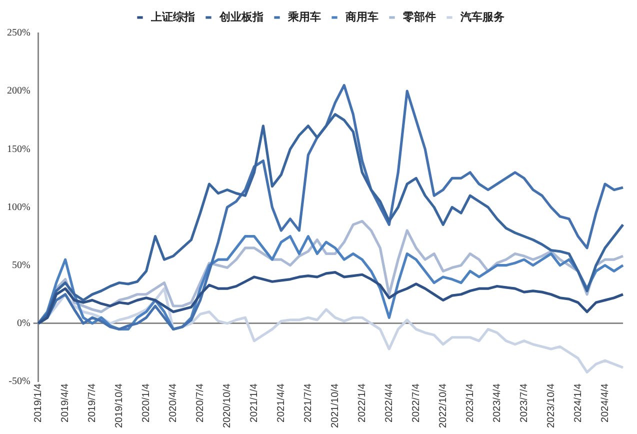  Describe the element at coordinates (470, 402) in the screenshot. I see `x-tick-label: 2023/1/4` at that location.